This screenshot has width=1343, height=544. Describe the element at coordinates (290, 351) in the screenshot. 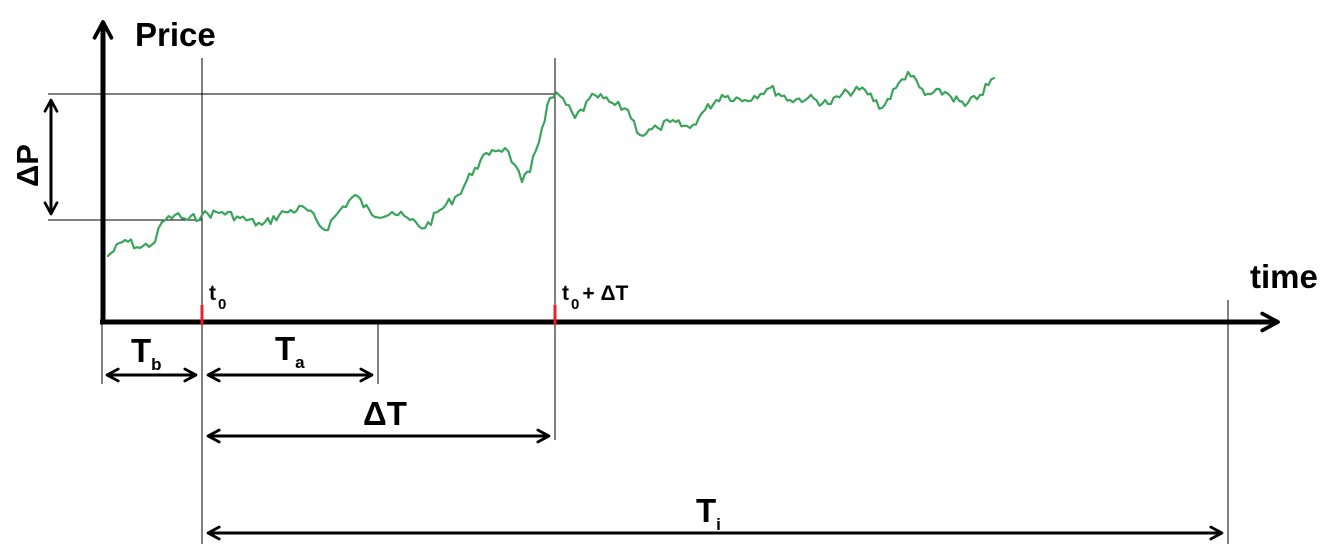

I see `ta-label: Ta` at that location.